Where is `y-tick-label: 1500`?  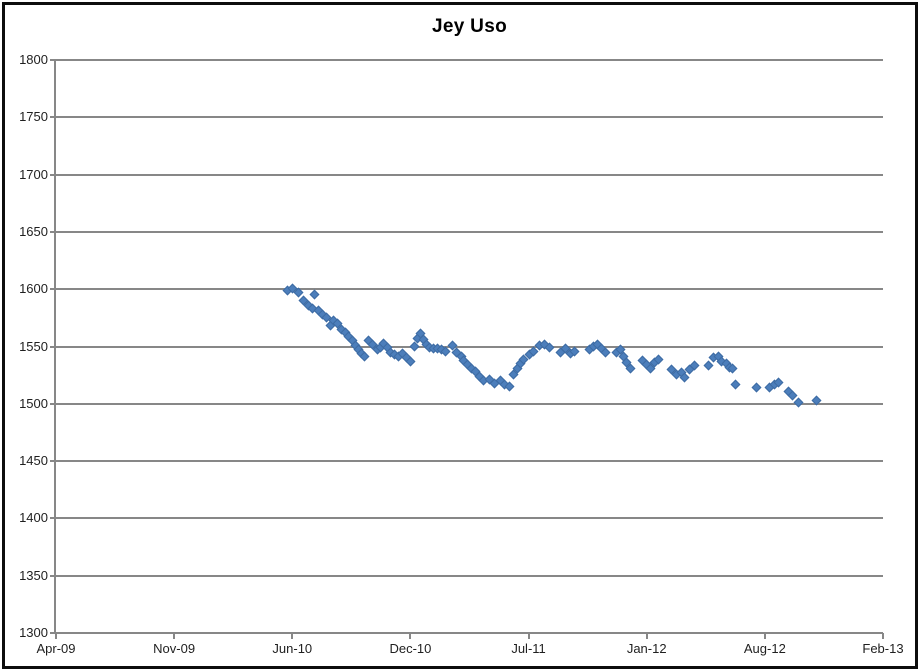
y-tick-label: 1500 is located at coordinates (33, 403).